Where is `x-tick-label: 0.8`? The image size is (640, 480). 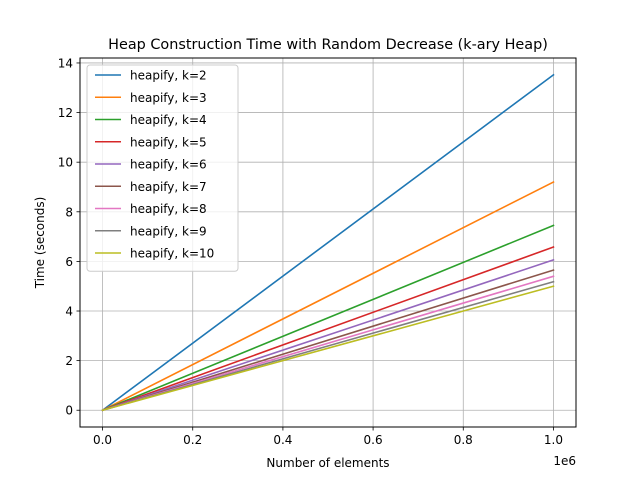
x-tick-label: 0.8 is located at coordinates (463, 440).